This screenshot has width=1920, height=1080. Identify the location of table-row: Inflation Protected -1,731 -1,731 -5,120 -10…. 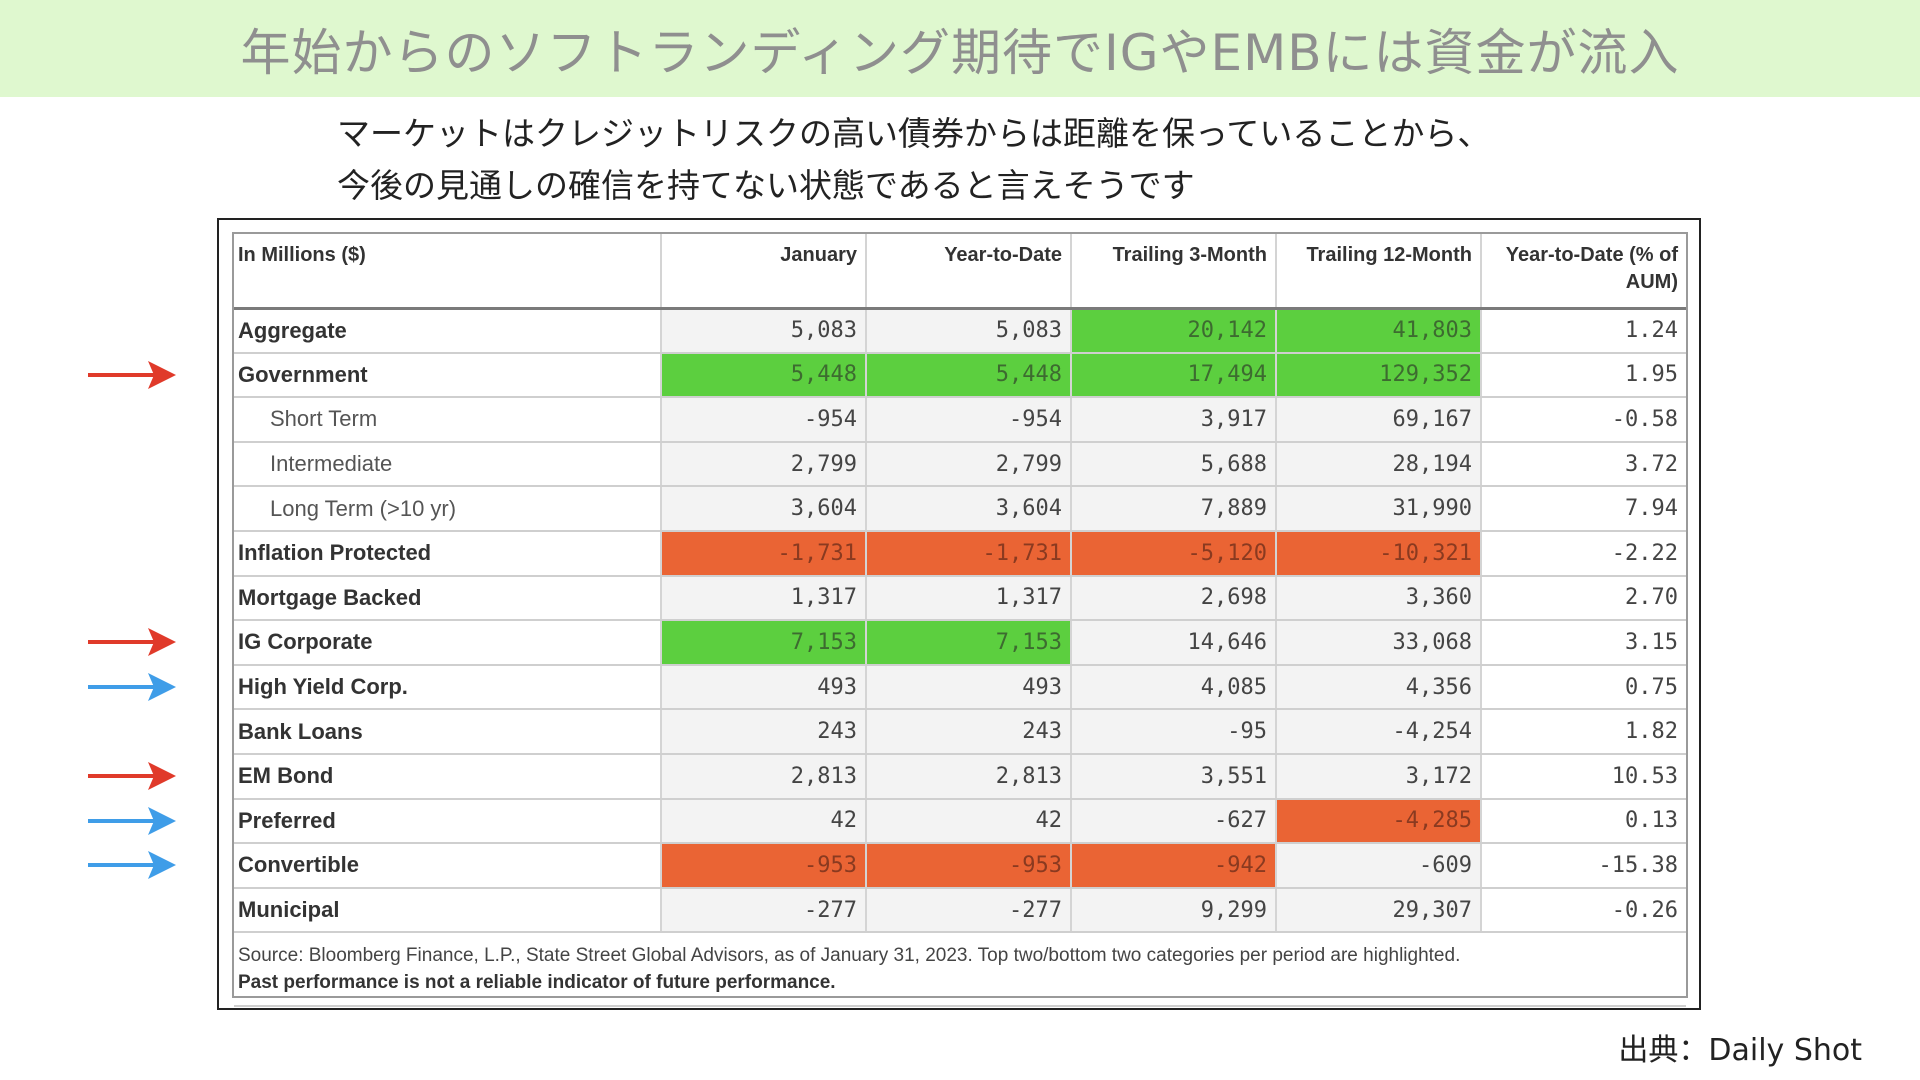
(960, 553).